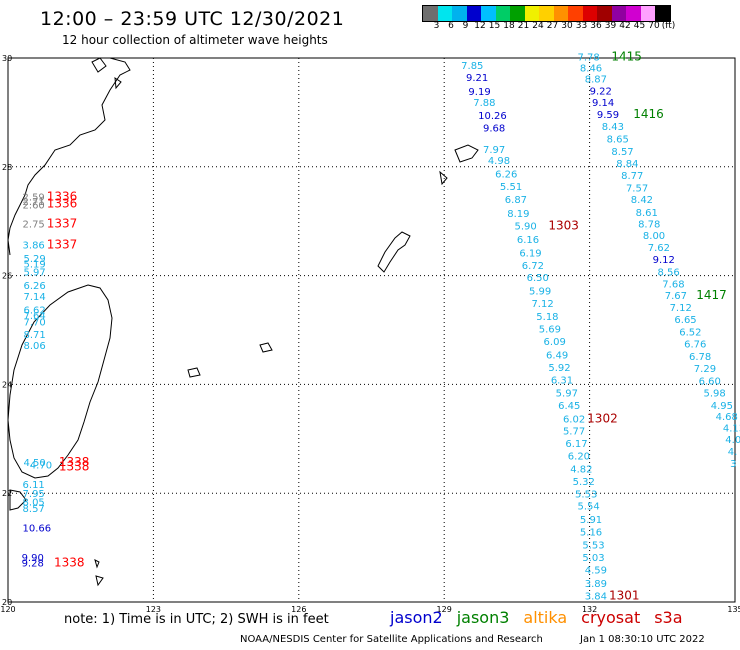 The height and width of the screenshot is (650, 740). What do you see at coordinates (668, 273) in the screenshot?
I see `swh-value-label: 8.56` at bounding box center [668, 273].